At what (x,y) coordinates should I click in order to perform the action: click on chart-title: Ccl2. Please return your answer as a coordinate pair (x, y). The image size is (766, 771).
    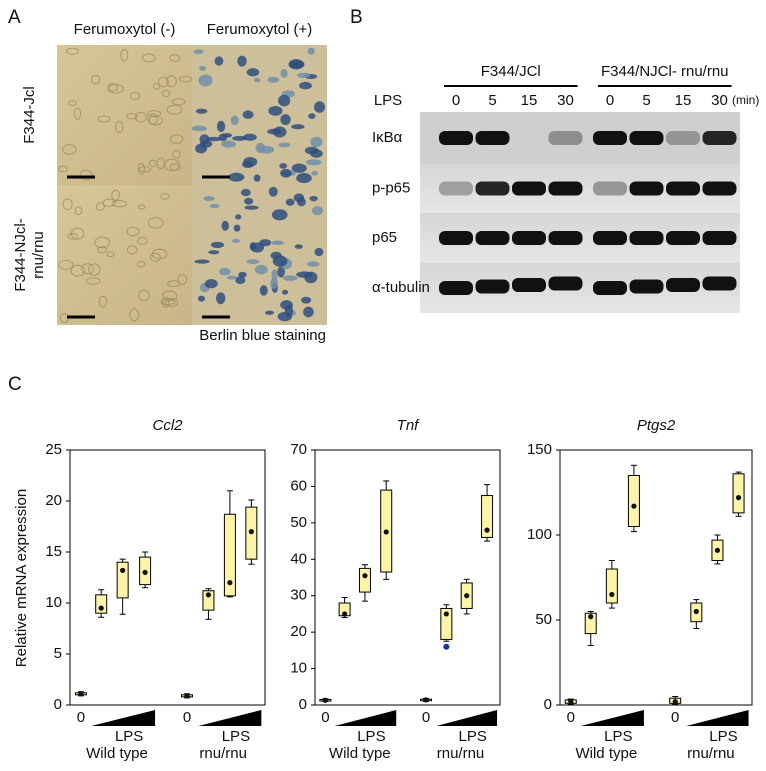
    Looking at the image, I should click on (167, 425).